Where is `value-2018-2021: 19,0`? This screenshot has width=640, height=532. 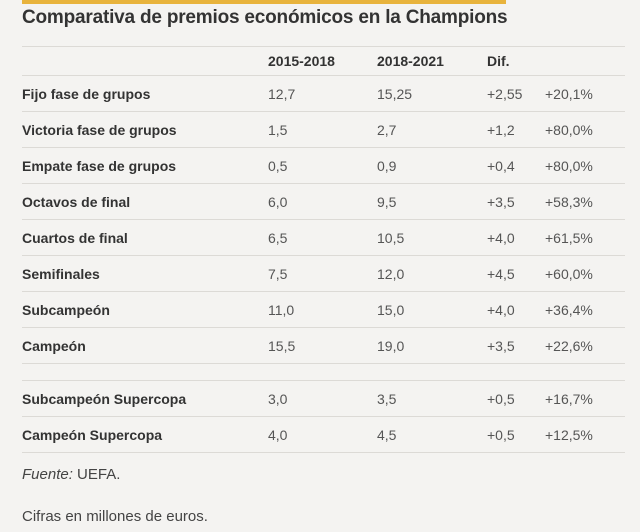
value-2018-2021: 19,0 is located at coordinates (432, 345).